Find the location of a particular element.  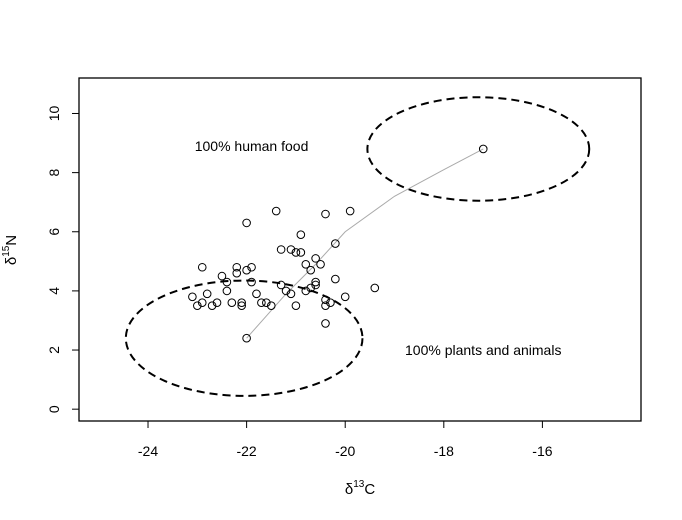

y-tick-label: 10 is located at coordinates (54, 113).